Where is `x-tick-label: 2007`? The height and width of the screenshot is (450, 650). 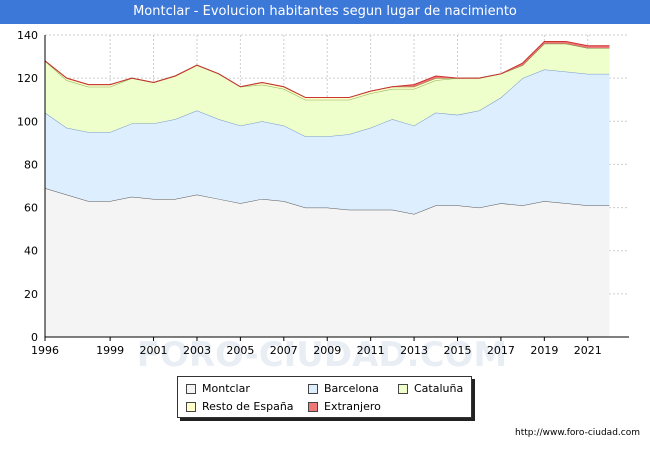
x-tick-label: 2007 is located at coordinates (284, 350).